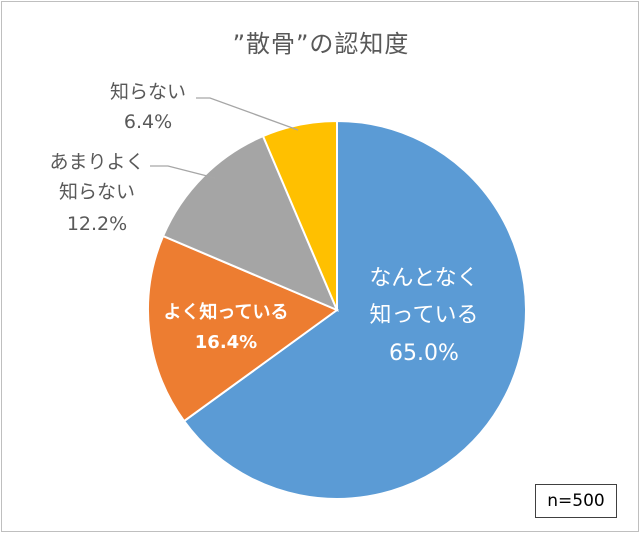 The width and height of the screenshot is (642, 535). What do you see at coordinates (96, 162) in the screenshot?
I see `slice-label-amari-line1: あまりよく` at bounding box center [96, 162].